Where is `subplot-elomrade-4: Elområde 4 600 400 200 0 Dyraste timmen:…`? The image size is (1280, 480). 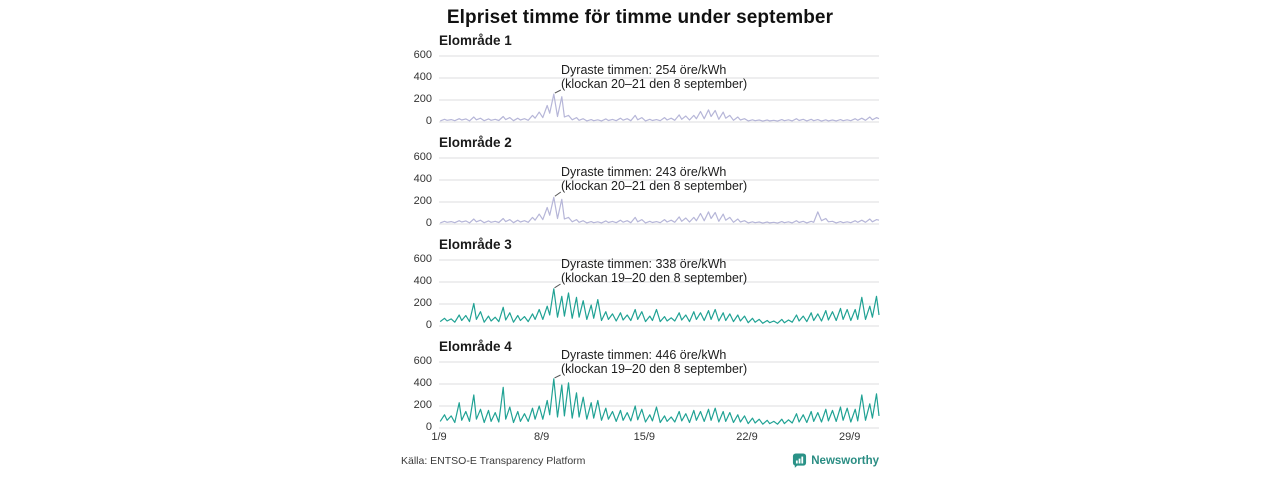 subplot-elomrade-4: Elområde 4 600 400 200 0 Dyraste timmen:… is located at coordinates (640, 385).